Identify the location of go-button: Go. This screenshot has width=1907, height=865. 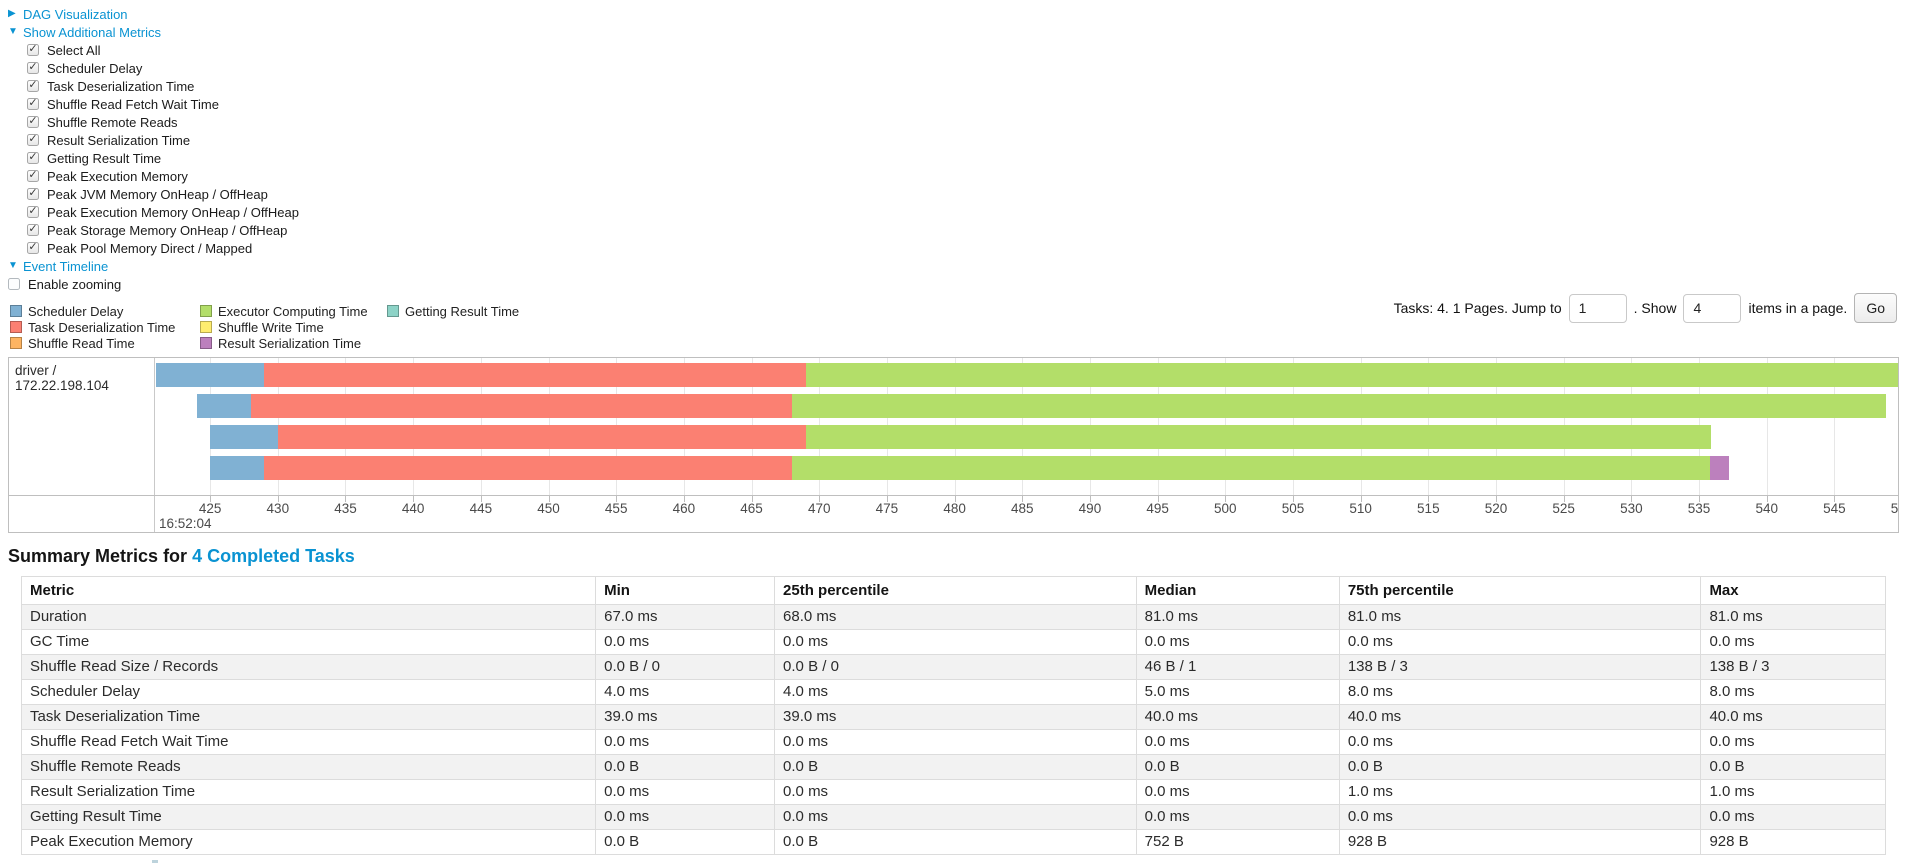
(1875, 308).